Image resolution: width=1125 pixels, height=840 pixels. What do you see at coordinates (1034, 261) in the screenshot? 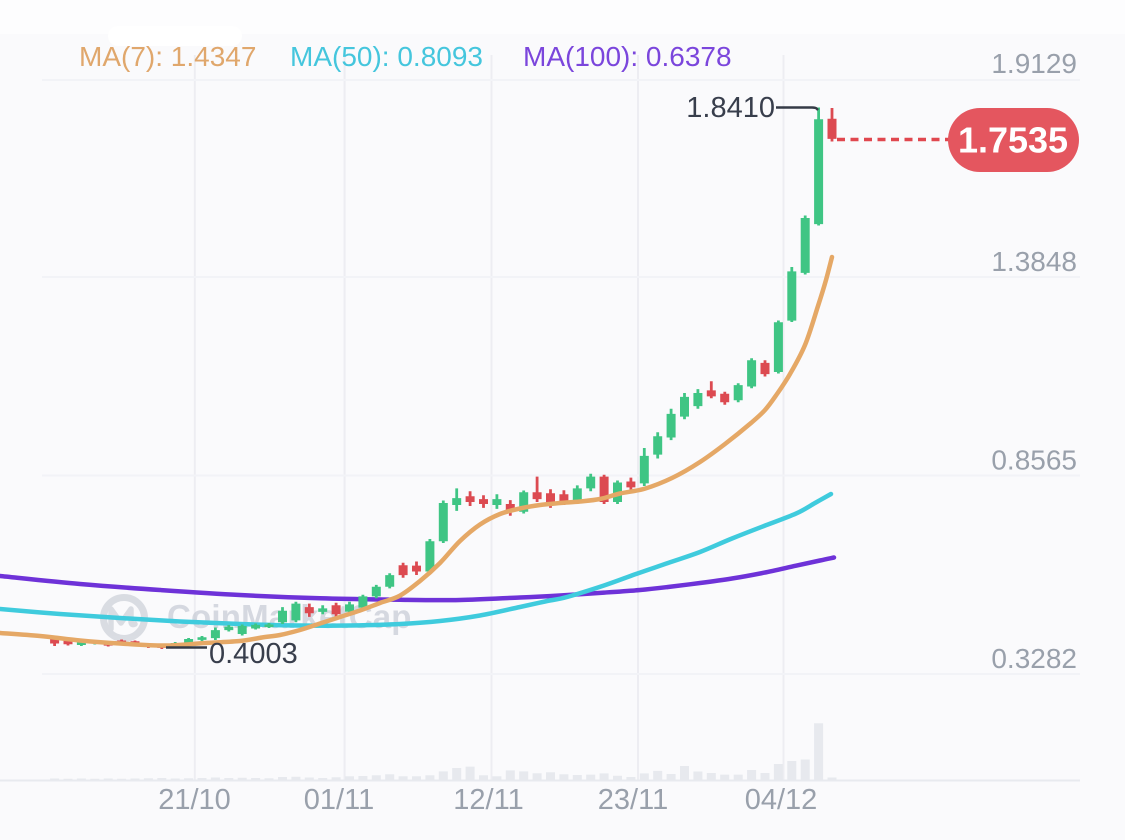
I see `svg-text: 1.3848` at bounding box center [1034, 261].